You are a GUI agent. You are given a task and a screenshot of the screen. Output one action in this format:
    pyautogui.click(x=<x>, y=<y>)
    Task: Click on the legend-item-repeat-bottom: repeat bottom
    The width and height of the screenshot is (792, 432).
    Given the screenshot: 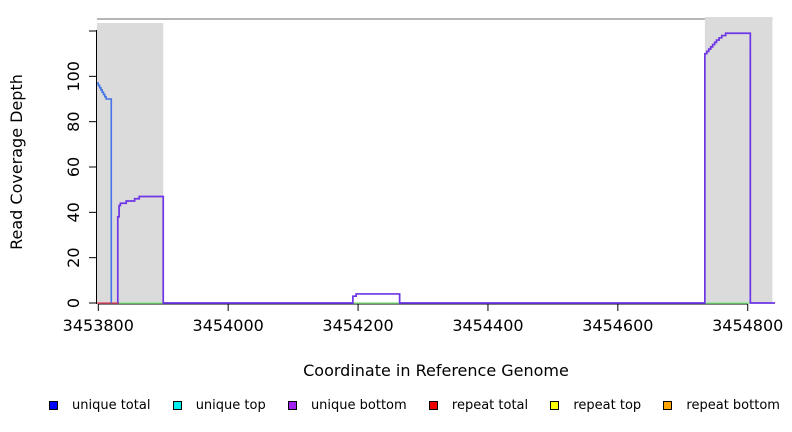 What is the action you would take?
    pyautogui.click(x=721, y=405)
    